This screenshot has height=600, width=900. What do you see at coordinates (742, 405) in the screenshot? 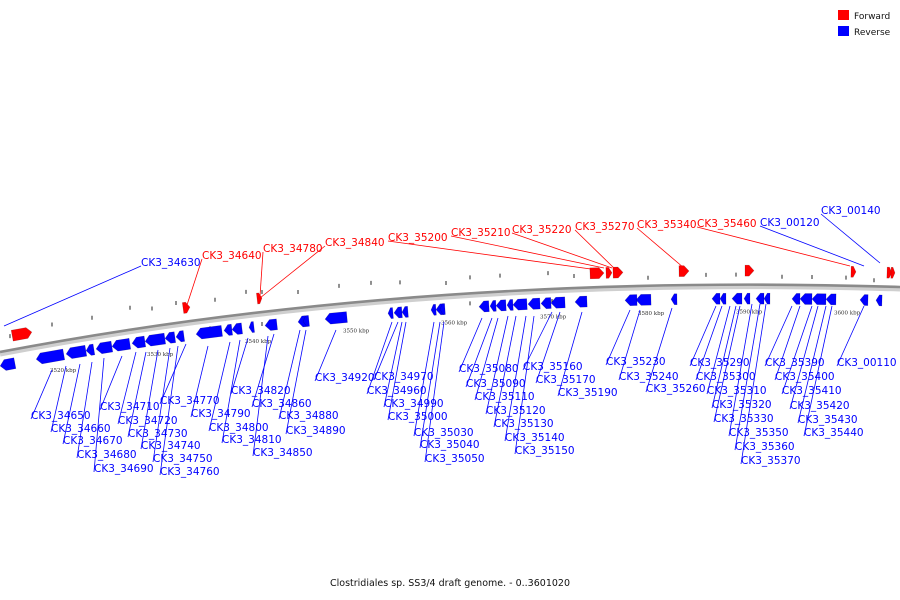
I see `reverse-gene-label: CK3_35320` at bounding box center [742, 405].